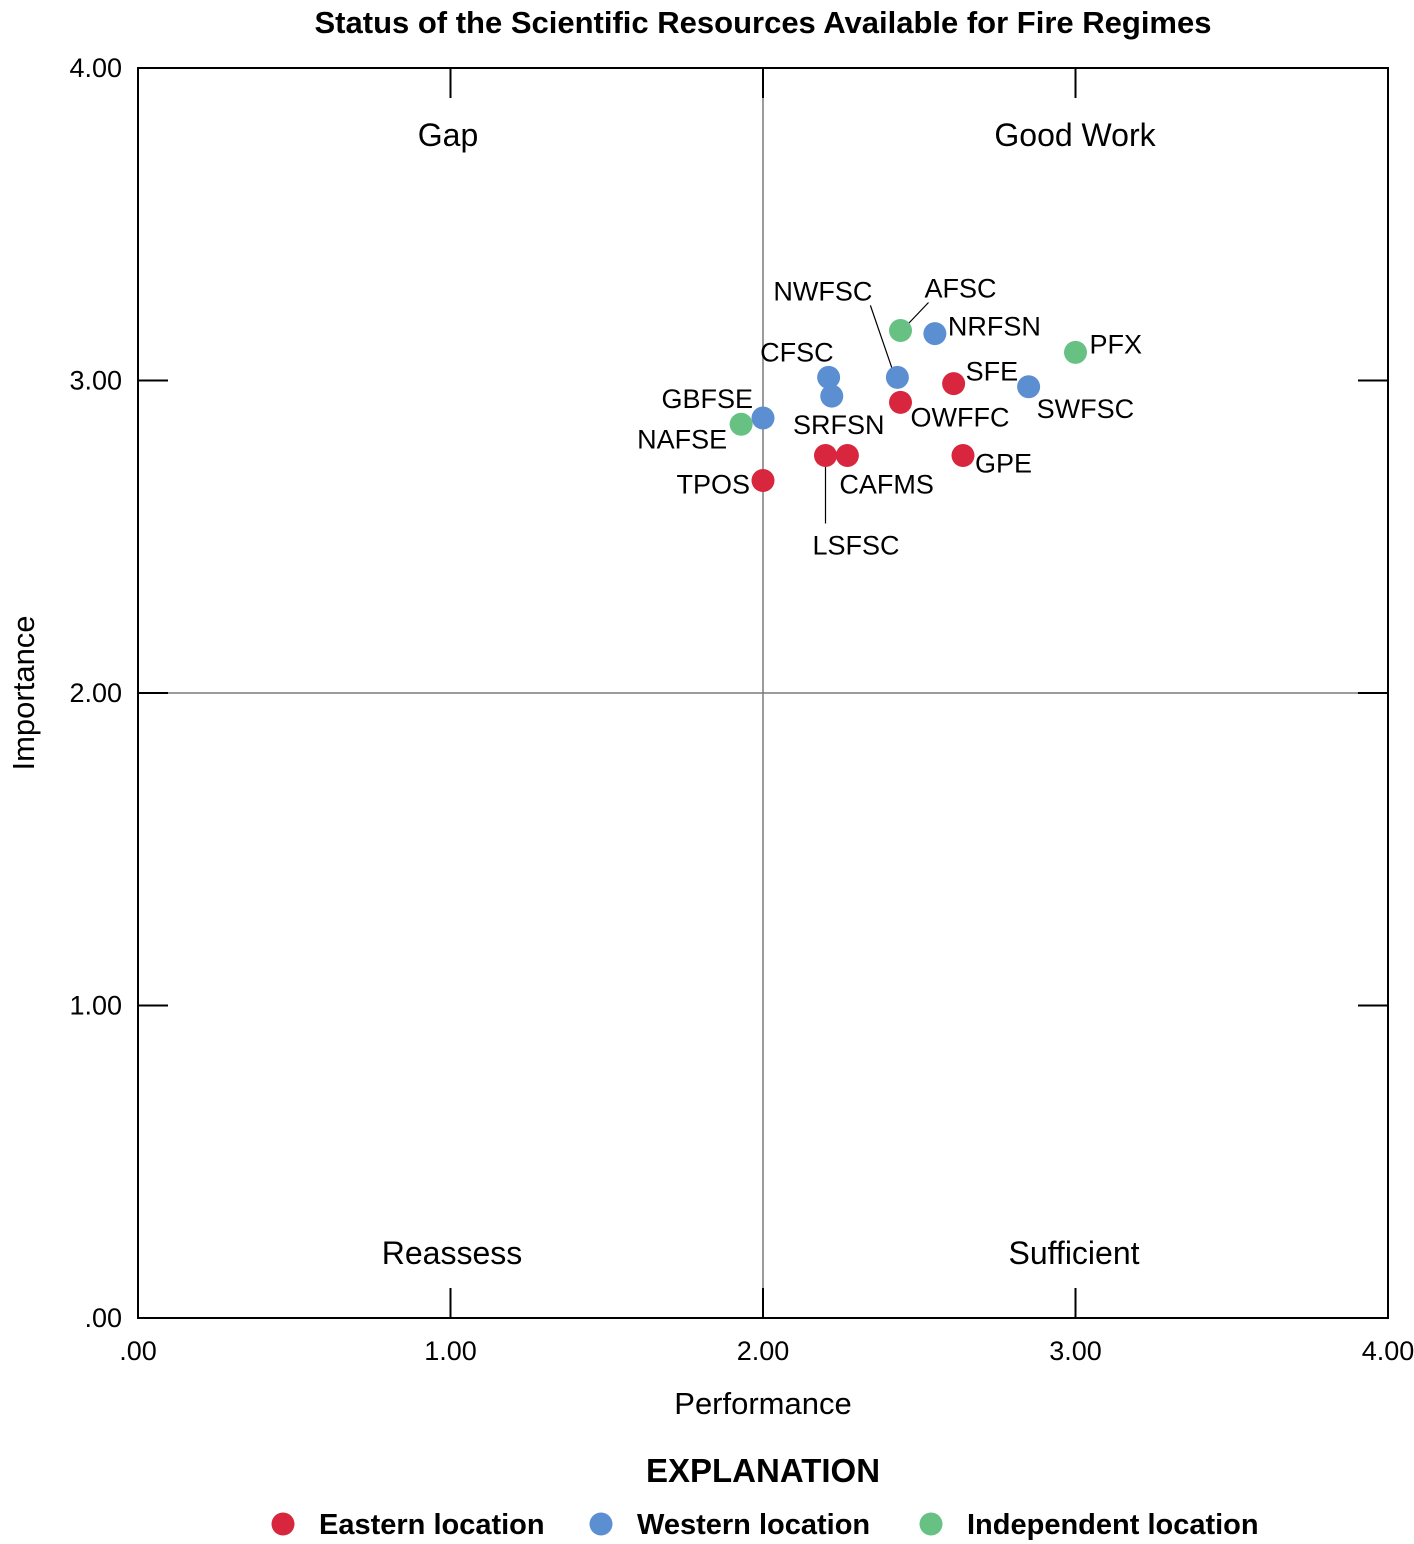 The image size is (1414, 1544). Describe the element at coordinates (847, 455) in the screenshot. I see `data-point-cafms` at that location.